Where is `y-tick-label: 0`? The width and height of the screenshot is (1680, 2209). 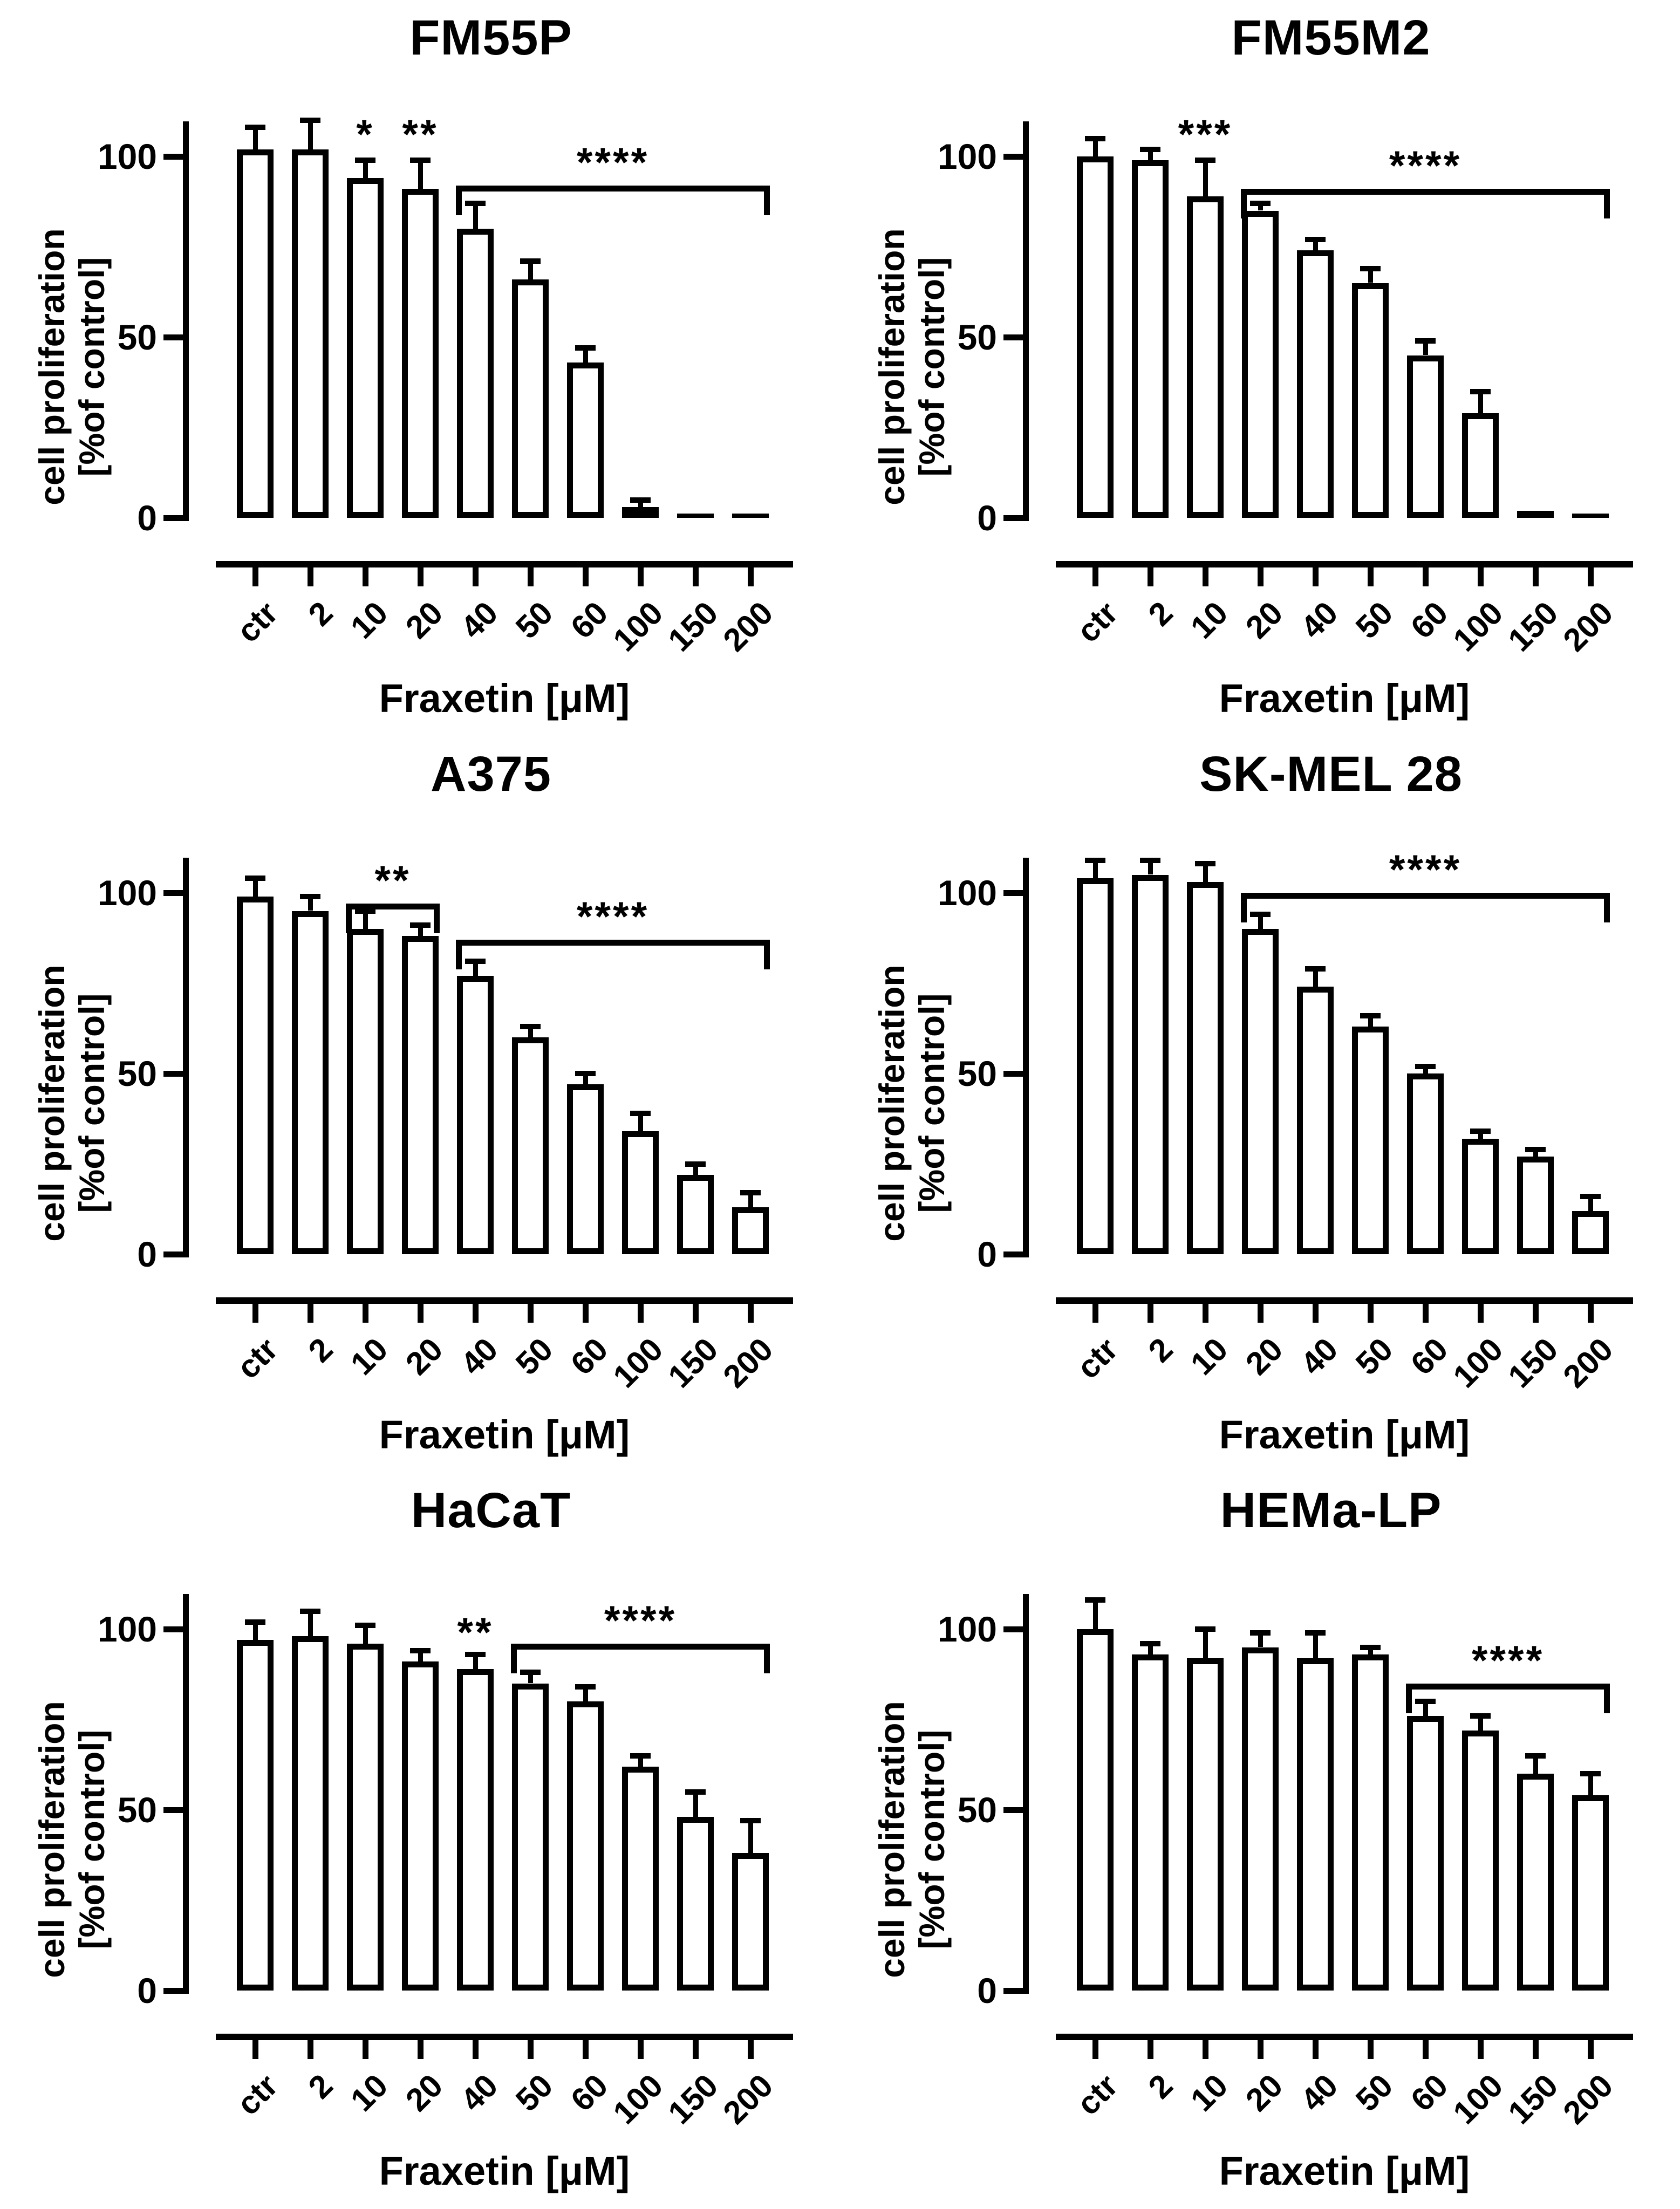
y-tick-label: 0 is located at coordinates (987, 1990).